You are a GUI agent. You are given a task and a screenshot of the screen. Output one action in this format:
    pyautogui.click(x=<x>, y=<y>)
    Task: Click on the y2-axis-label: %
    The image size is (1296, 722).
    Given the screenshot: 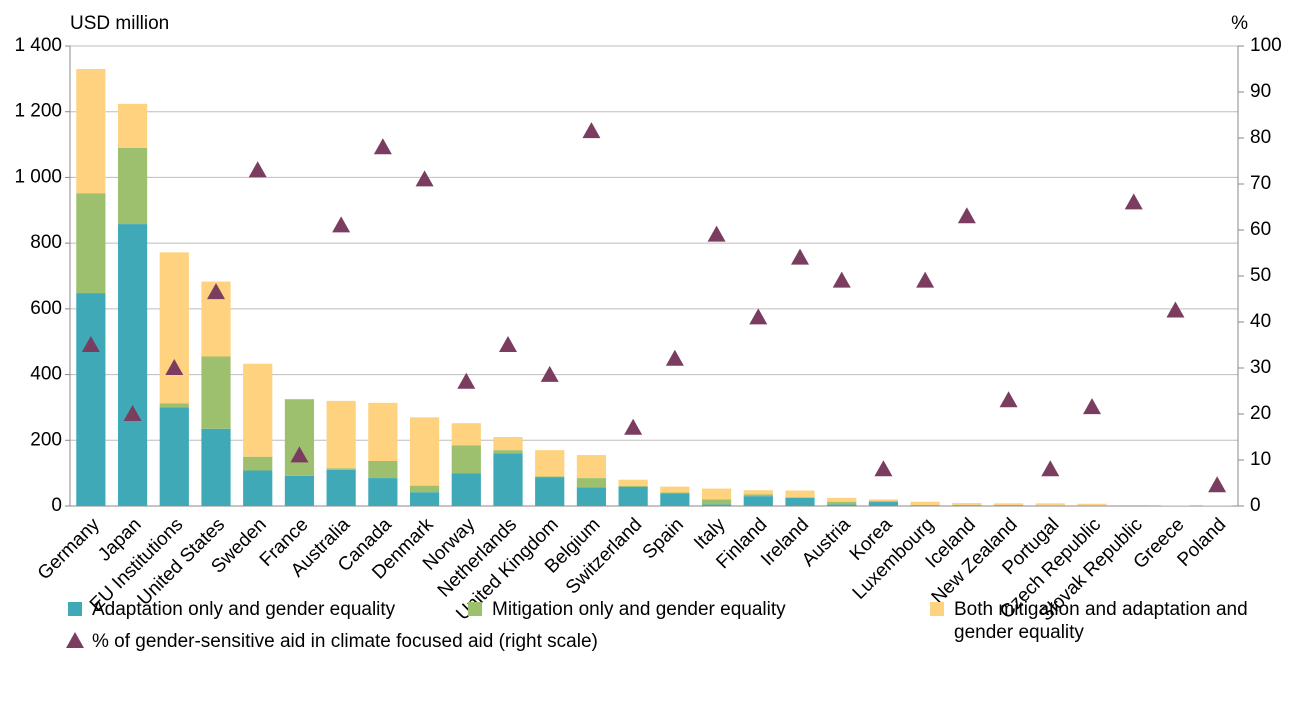 What is the action you would take?
    pyautogui.click(x=1239, y=23)
    